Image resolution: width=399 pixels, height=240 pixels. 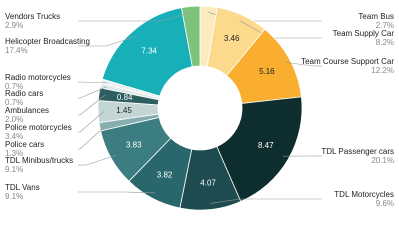 What do you see at coordinates (125, 97) in the screenshot?
I see `value-label: 0.84` at bounding box center [125, 97].